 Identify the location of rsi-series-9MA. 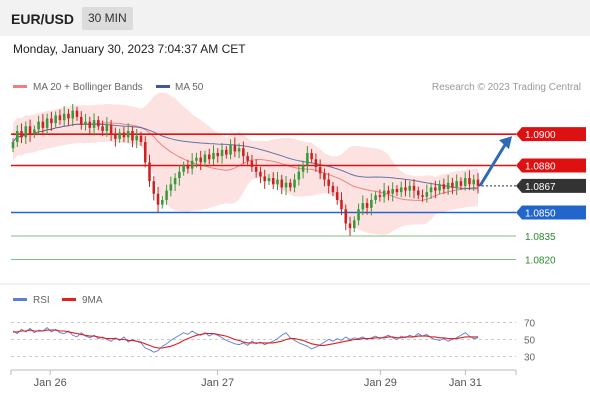
(245, 339).